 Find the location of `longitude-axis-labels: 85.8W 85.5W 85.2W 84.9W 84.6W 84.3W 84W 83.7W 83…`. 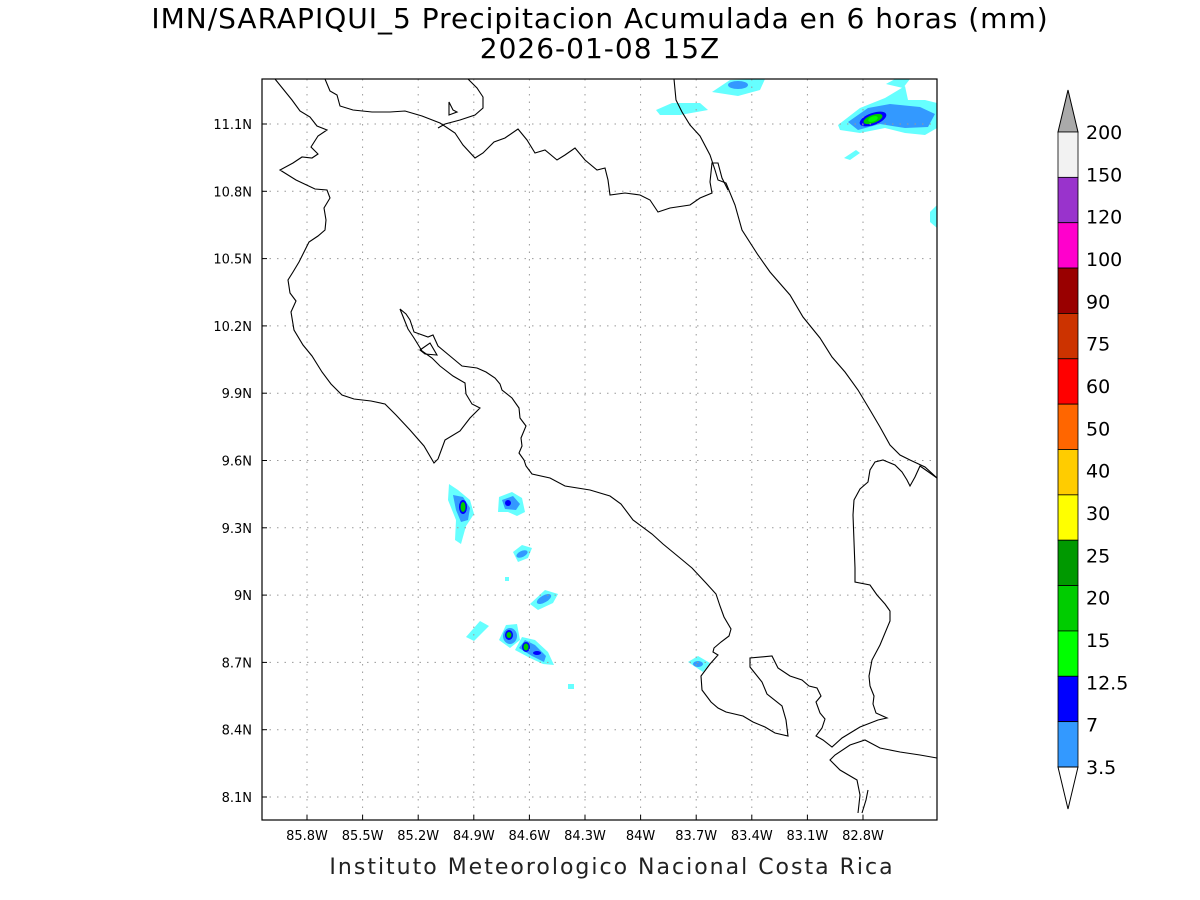

longitude-axis-labels: 85.8W 85.5W 85.2W 84.9W 84.6W 84.3W 84W 83.7W 83… is located at coordinates (585, 836).